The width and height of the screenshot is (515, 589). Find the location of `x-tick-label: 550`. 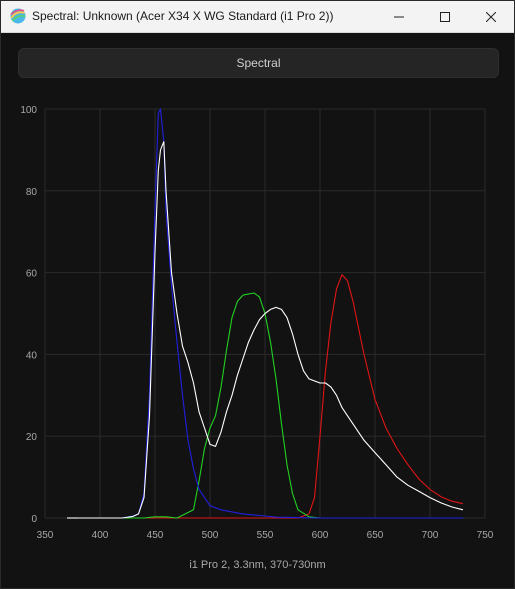

x-tick-label: 550 is located at coordinates (265, 535).